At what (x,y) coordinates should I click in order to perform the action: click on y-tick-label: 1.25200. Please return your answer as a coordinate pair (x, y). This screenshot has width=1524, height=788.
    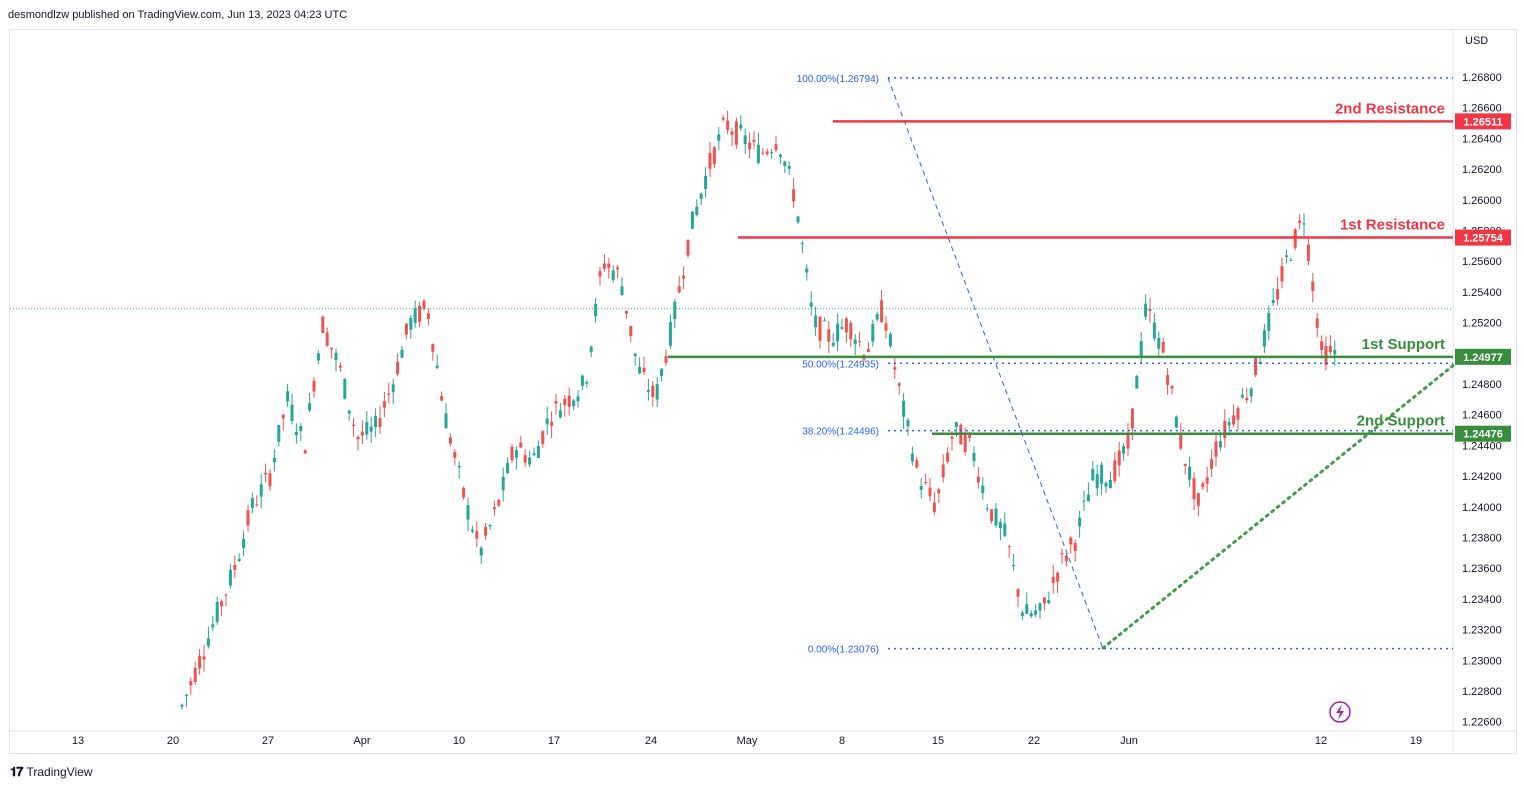
    Looking at the image, I should click on (1482, 324).